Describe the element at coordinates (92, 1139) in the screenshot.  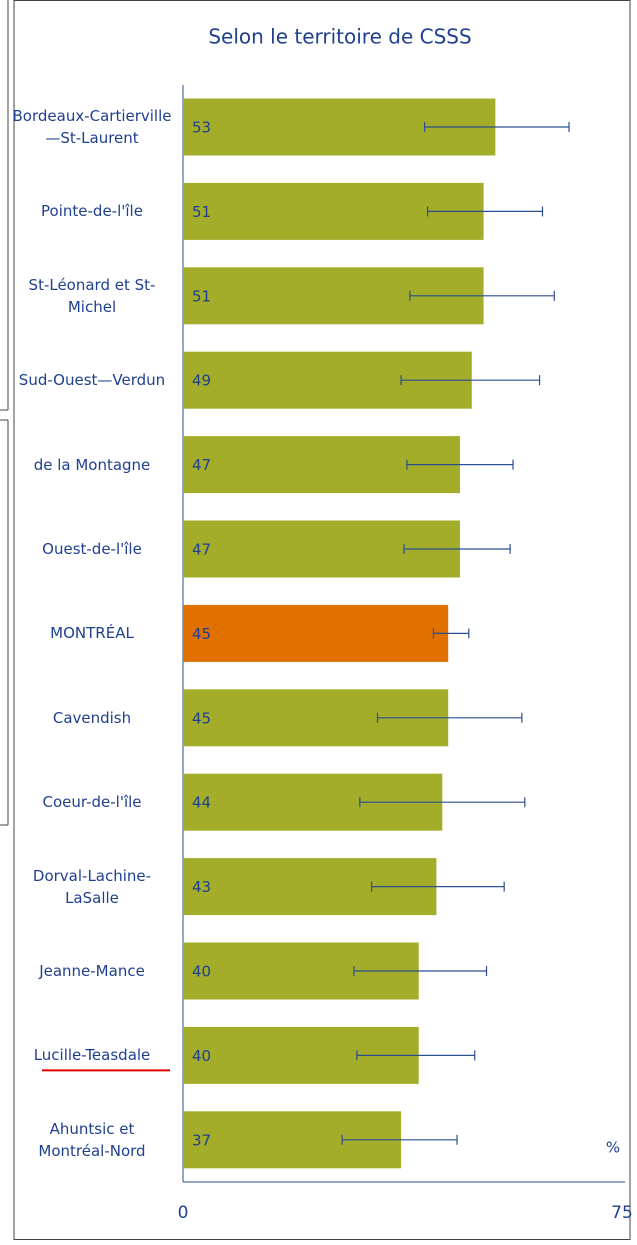
I see `category-label: Ahuntsic et Montréal-Nord` at that location.